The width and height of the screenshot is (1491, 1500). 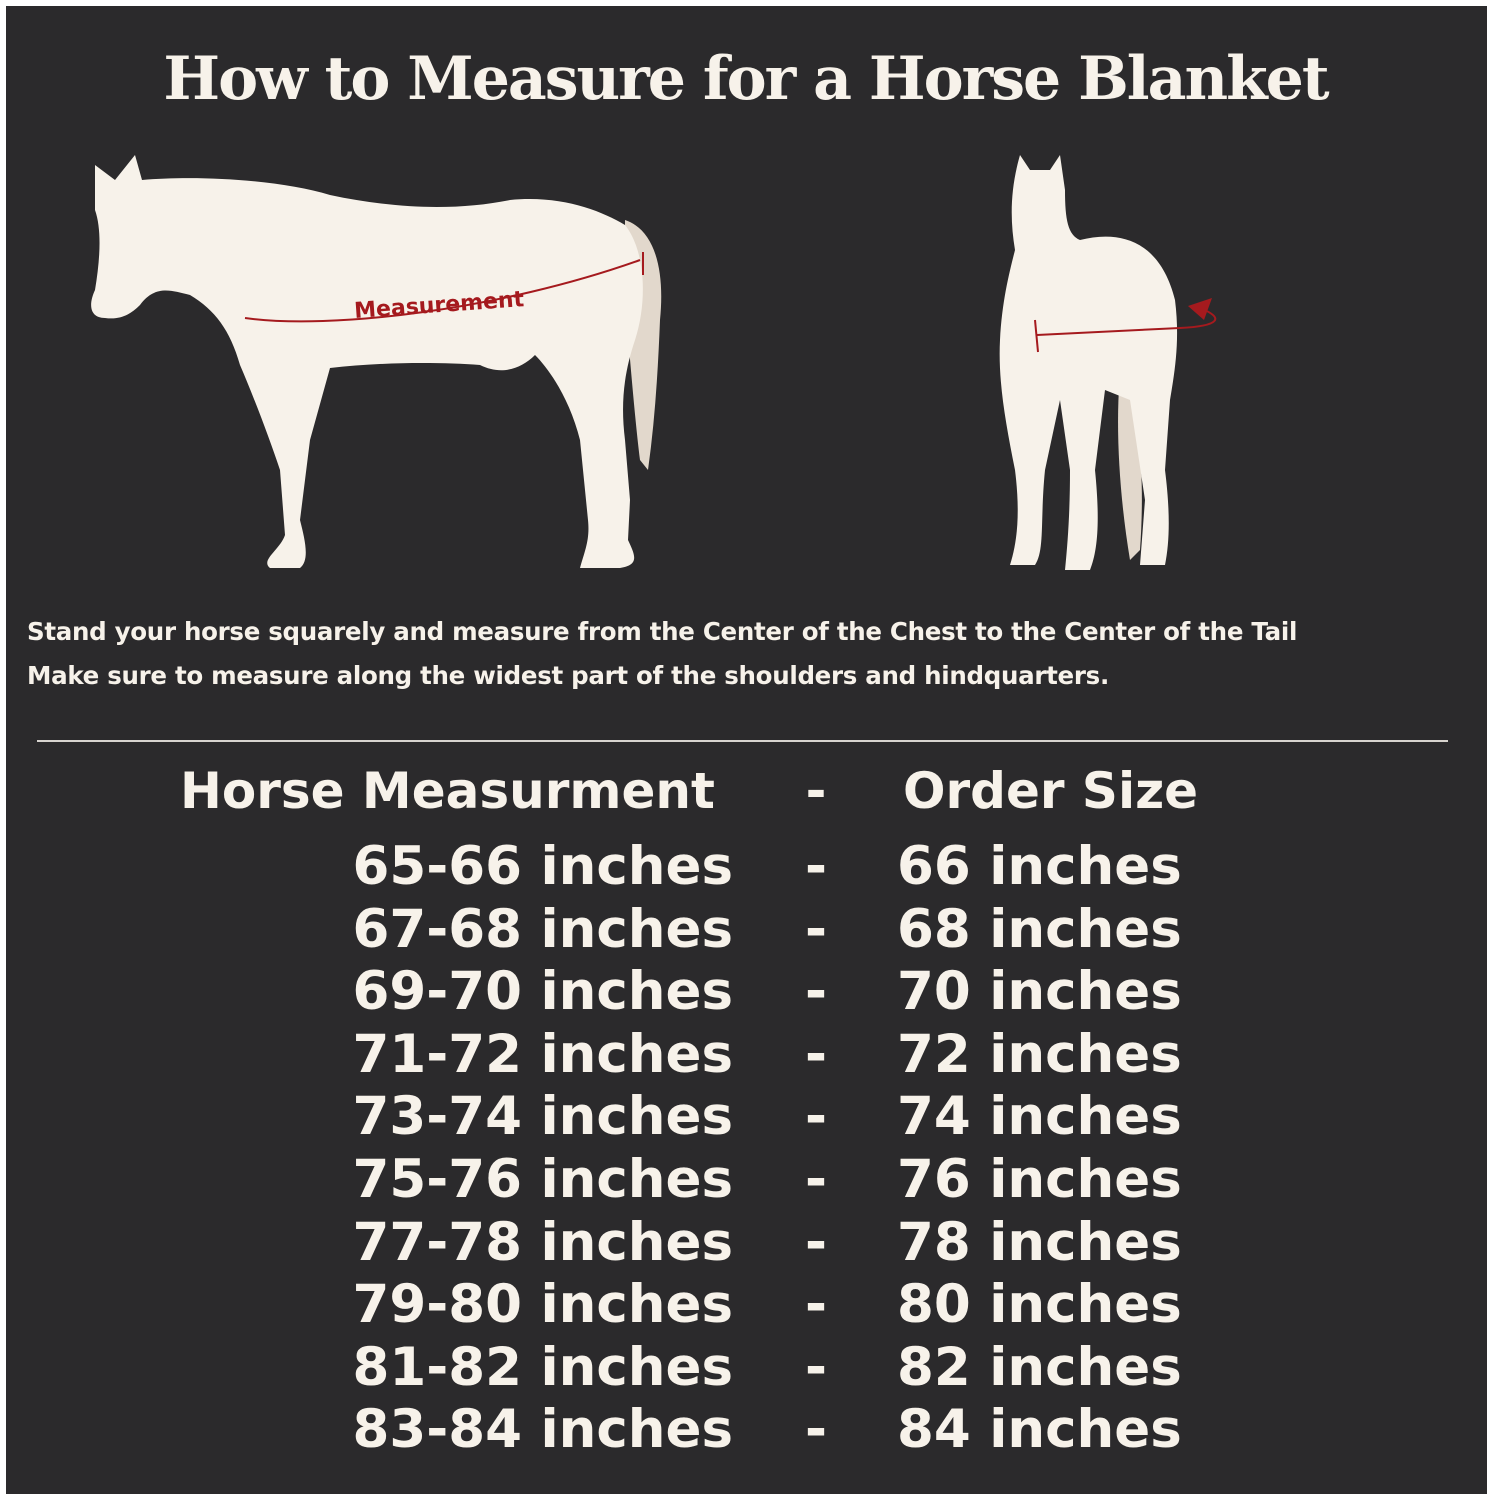 I want to click on row-order-size: 68 inches, so click(x=1039, y=929).